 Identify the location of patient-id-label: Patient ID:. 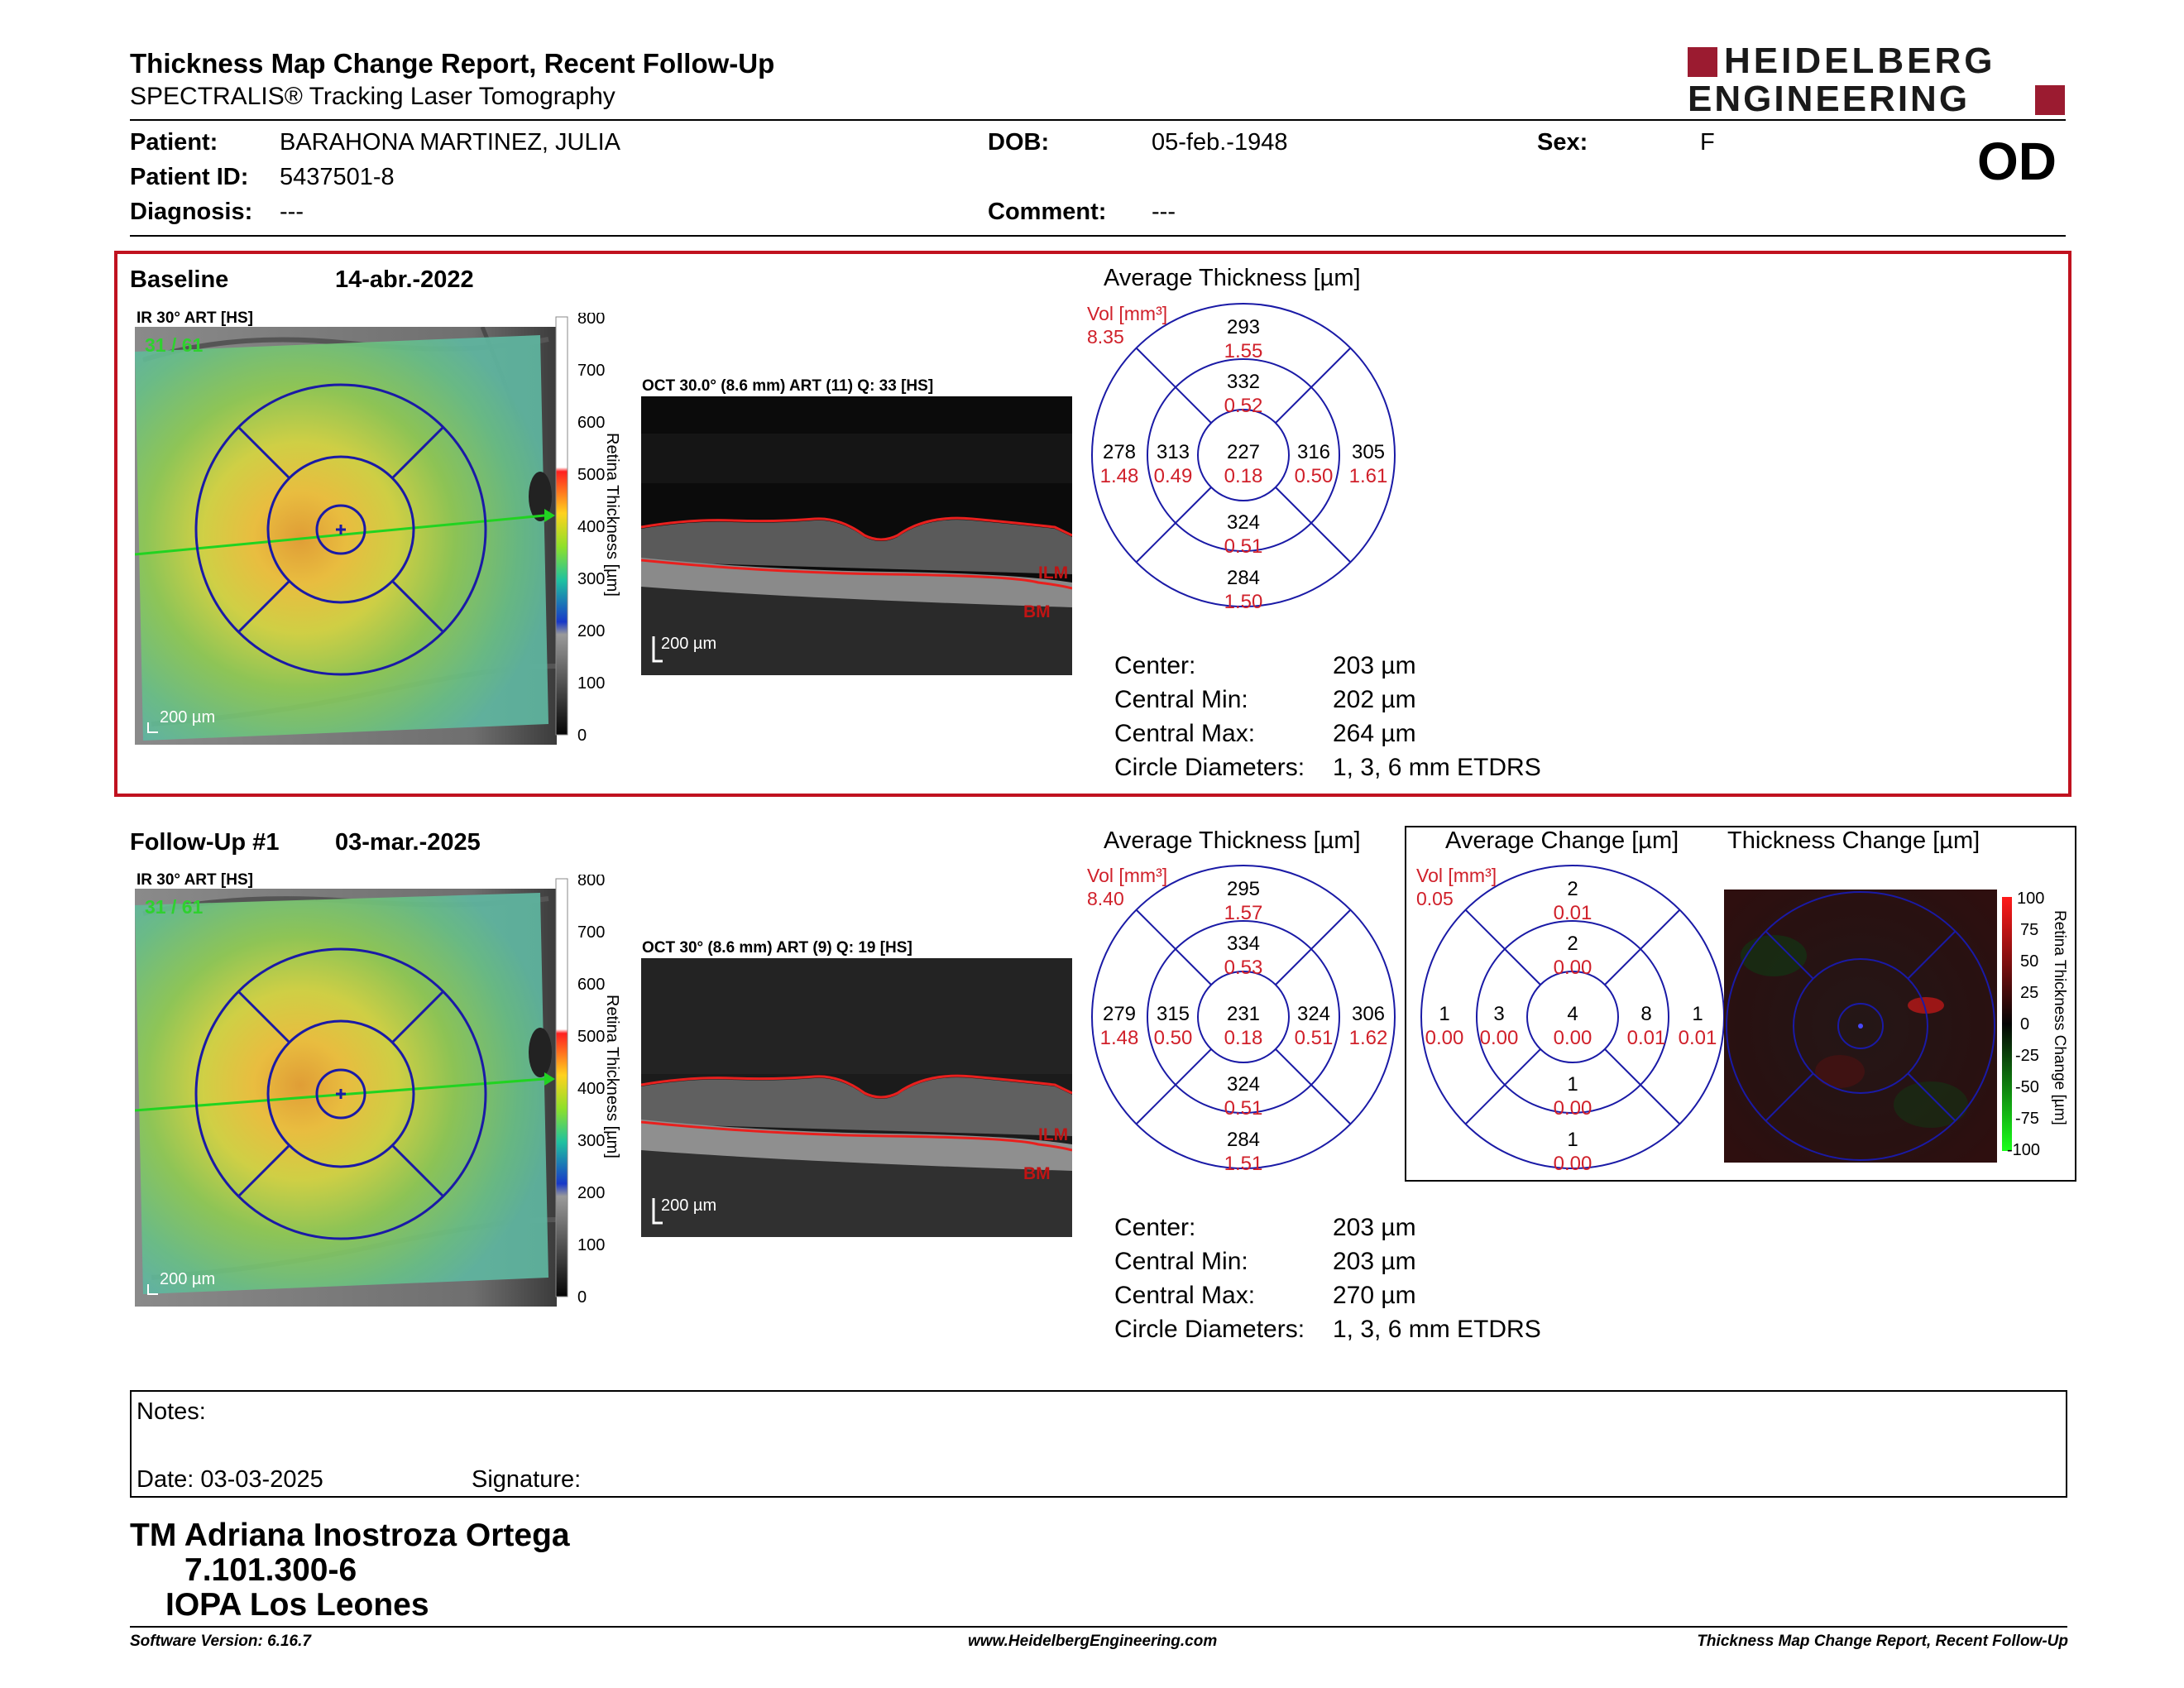
(189, 177).